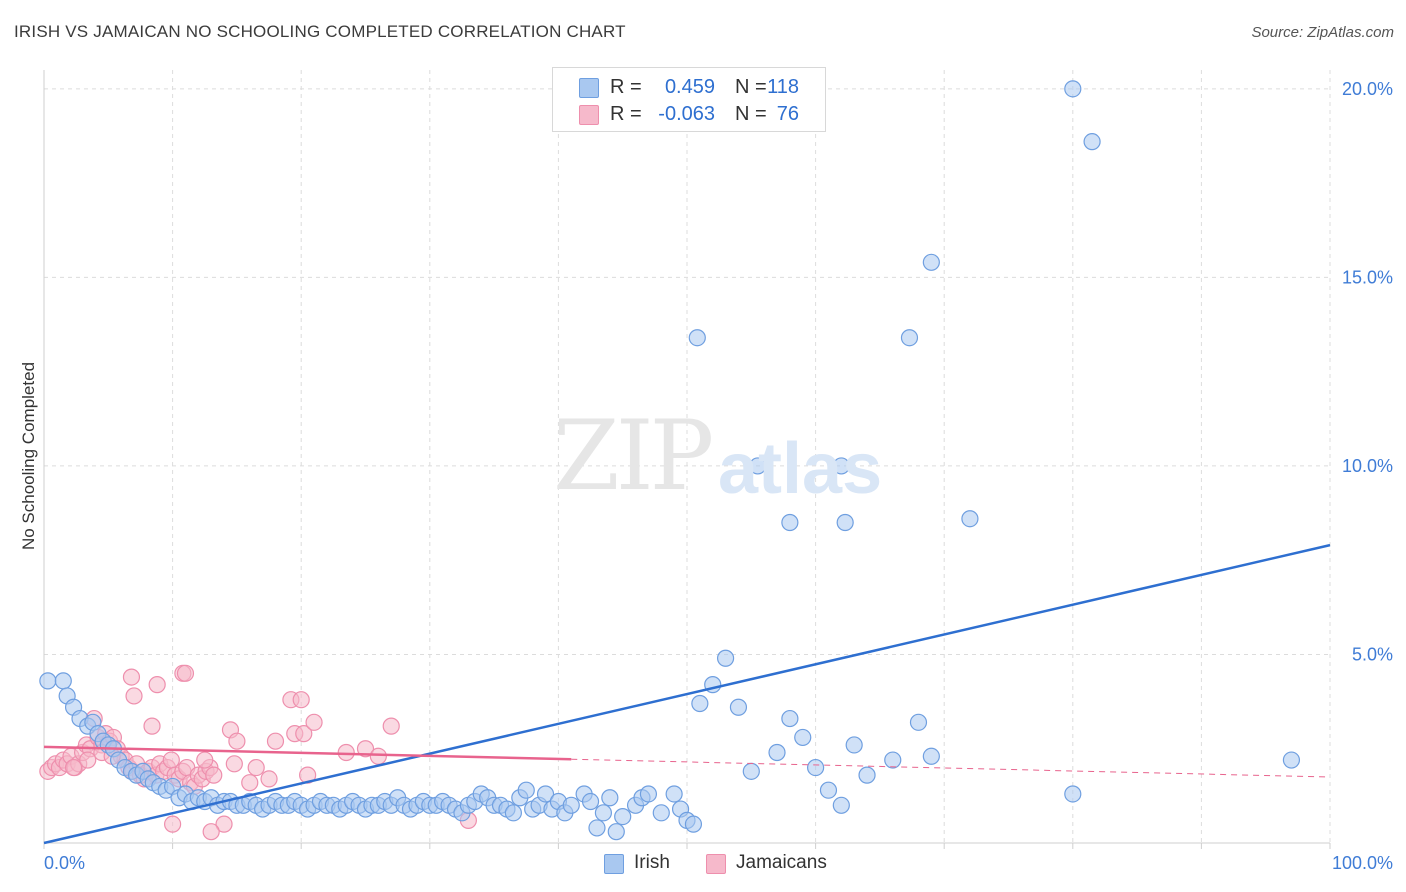  I want to click on irish-swatch, so click(589, 88).